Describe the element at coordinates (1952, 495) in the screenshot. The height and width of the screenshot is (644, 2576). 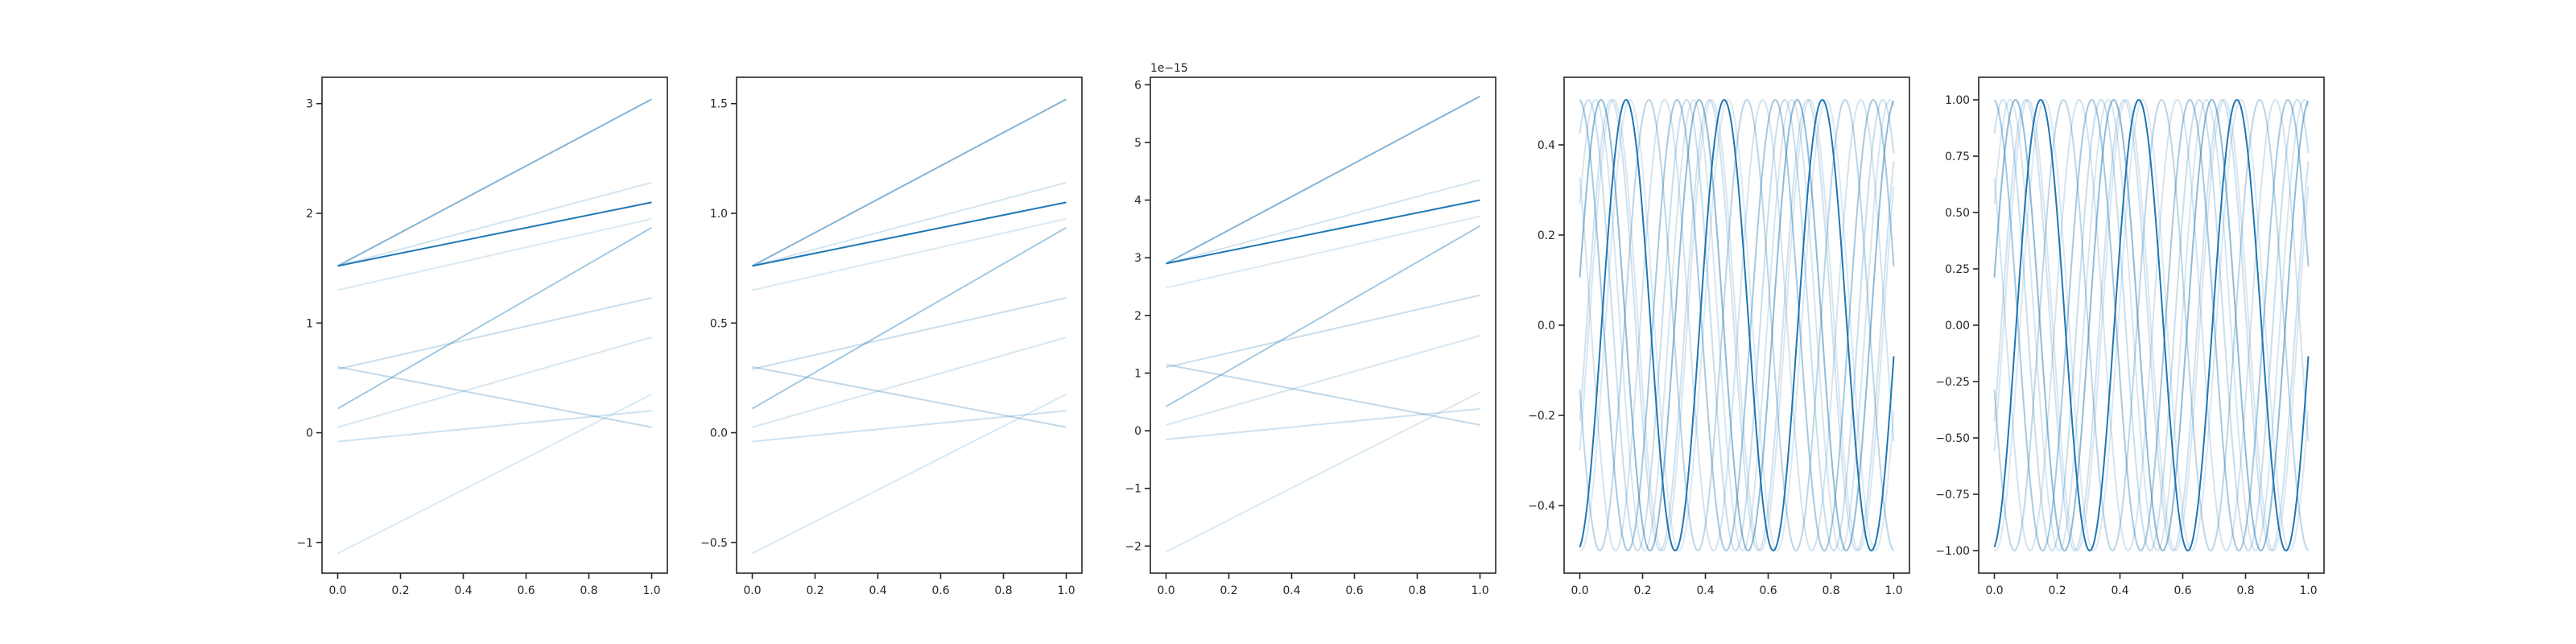
I see `y-tick-label: −0.75` at that location.